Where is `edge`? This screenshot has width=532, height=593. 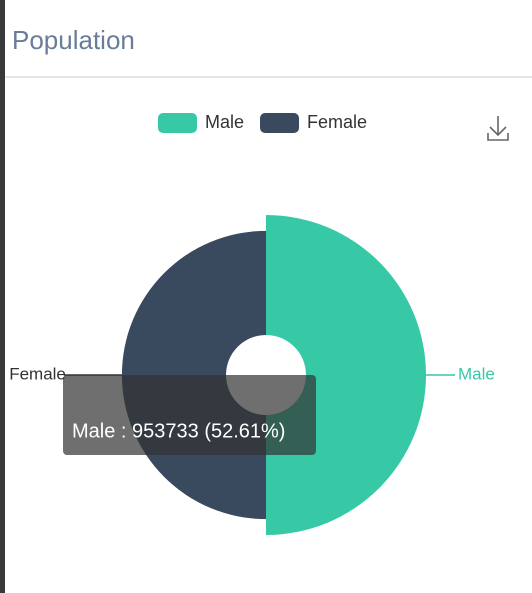 edge is located at coordinates (2, 296).